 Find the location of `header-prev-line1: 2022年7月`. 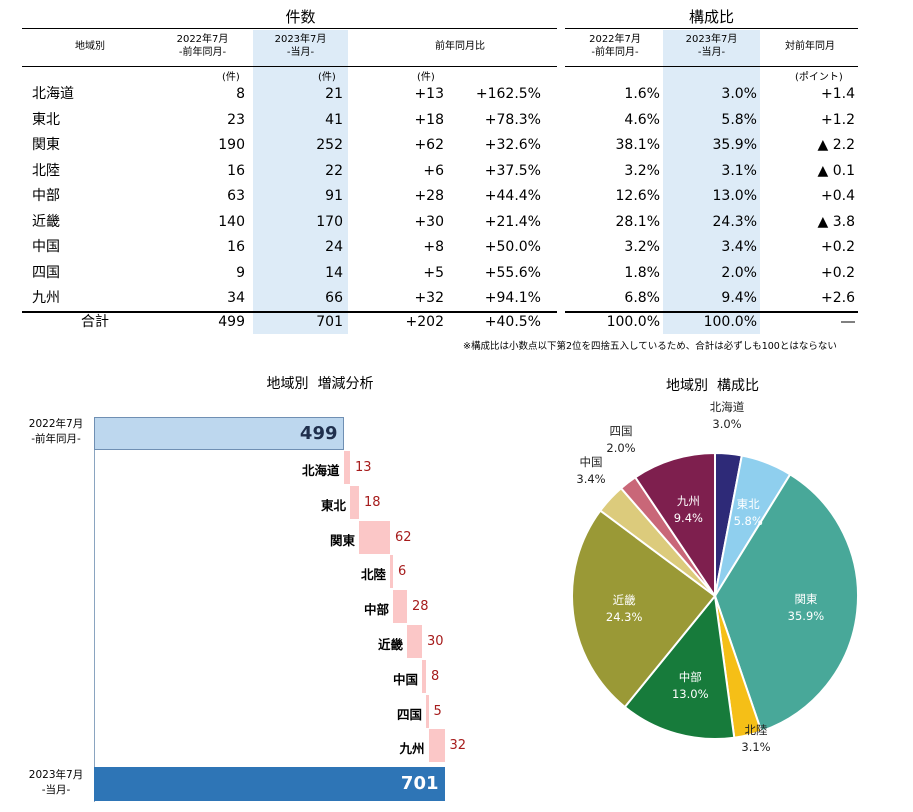

header-prev-line1: 2022年7月 is located at coordinates (202, 39).